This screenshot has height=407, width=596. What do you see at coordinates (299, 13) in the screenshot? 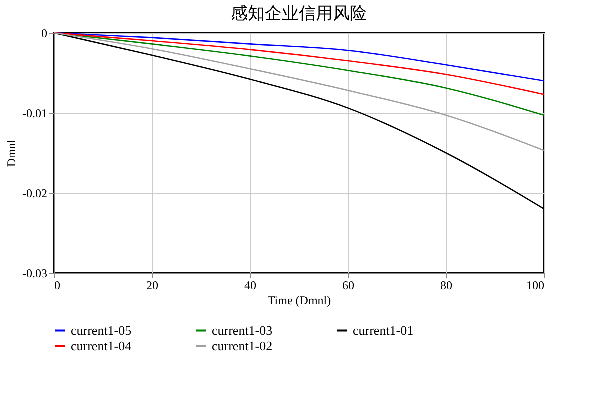
I see `chart-title: 感知企业信用风险` at bounding box center [299, 13].